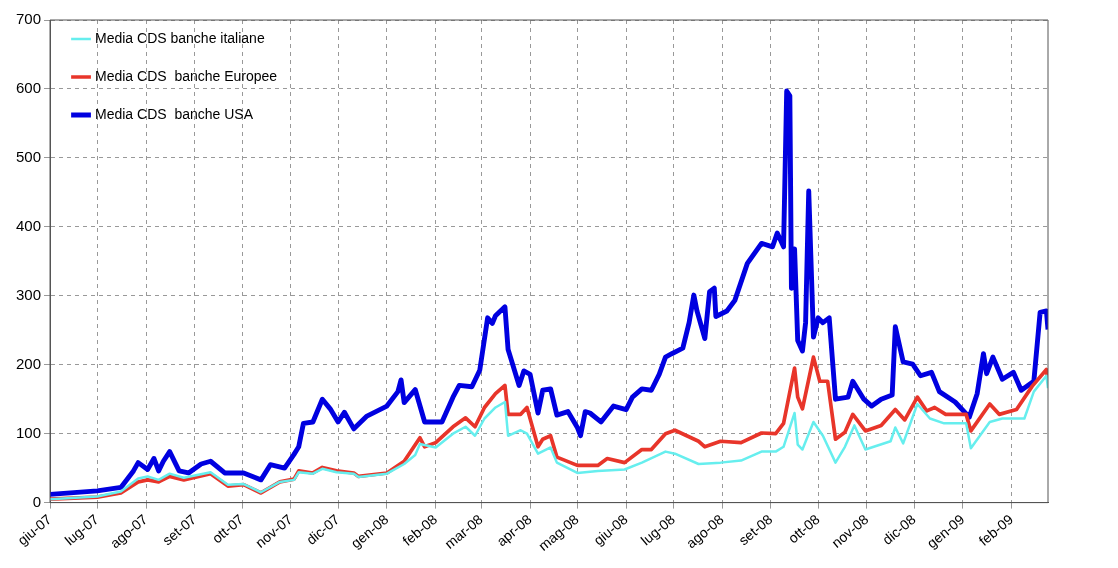  What do you see at coordinates (29, 363) in the screenshot?
I see `y-tick-label: 200` at bounding box center [29, 363].